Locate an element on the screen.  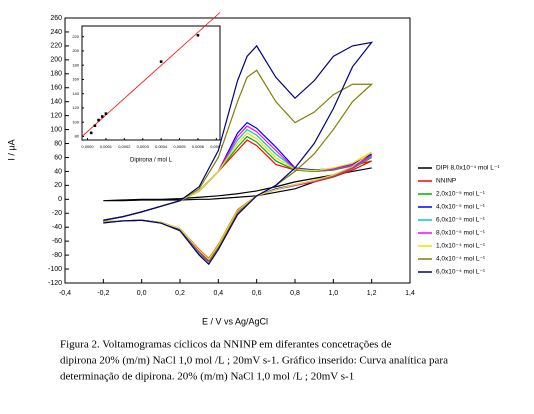
x-tick-label: 1,4 is located at coordinates (410, 293).